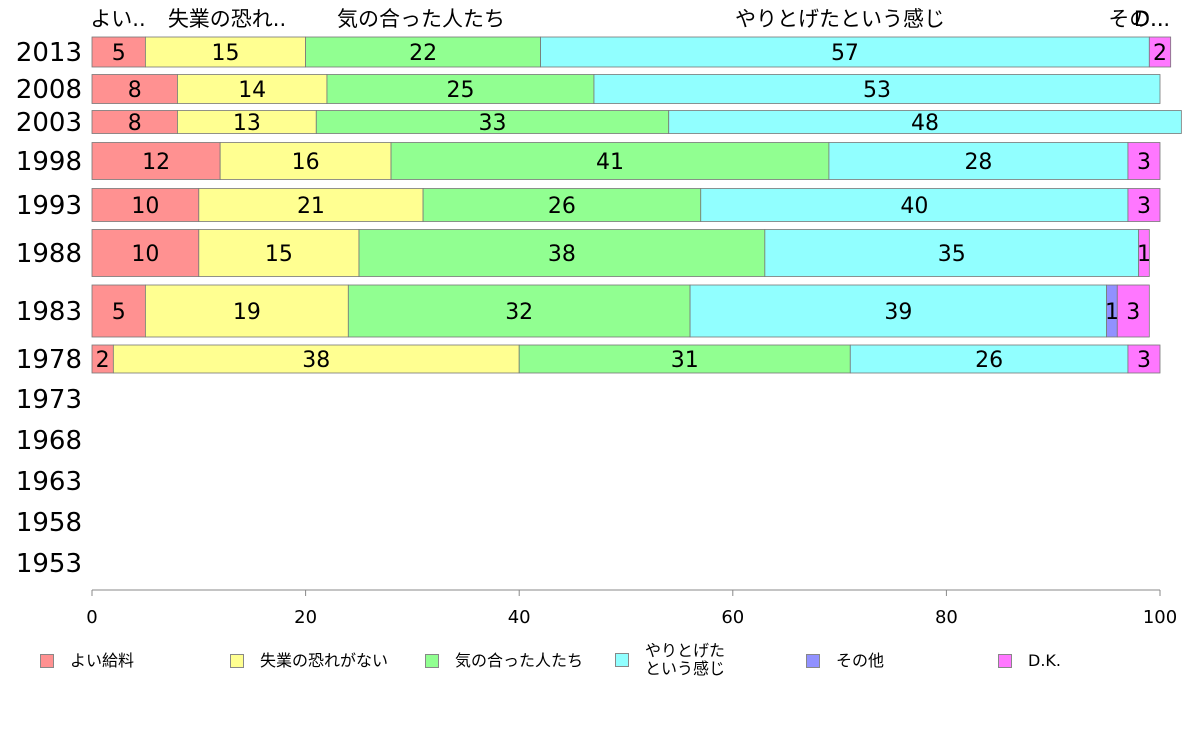 Image resolution: width=1188 pixels, height=736 pixels. I want to click on data-label: 32, so click(519, 312).